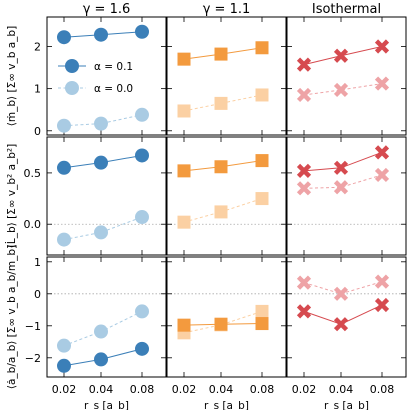 The image size is (411, 410). Describe the element at coordinates (113, 67) in the screenshot. I see `legend-label: α = 0.1` at that location.